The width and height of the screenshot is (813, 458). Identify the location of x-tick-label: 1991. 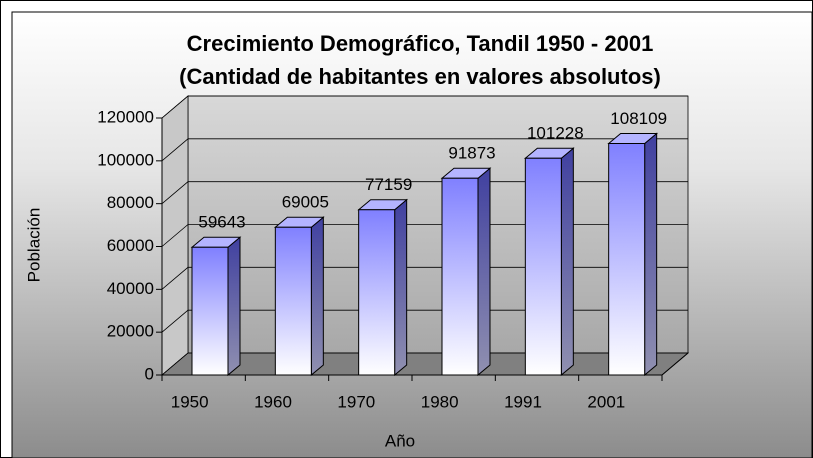
(523, 401).